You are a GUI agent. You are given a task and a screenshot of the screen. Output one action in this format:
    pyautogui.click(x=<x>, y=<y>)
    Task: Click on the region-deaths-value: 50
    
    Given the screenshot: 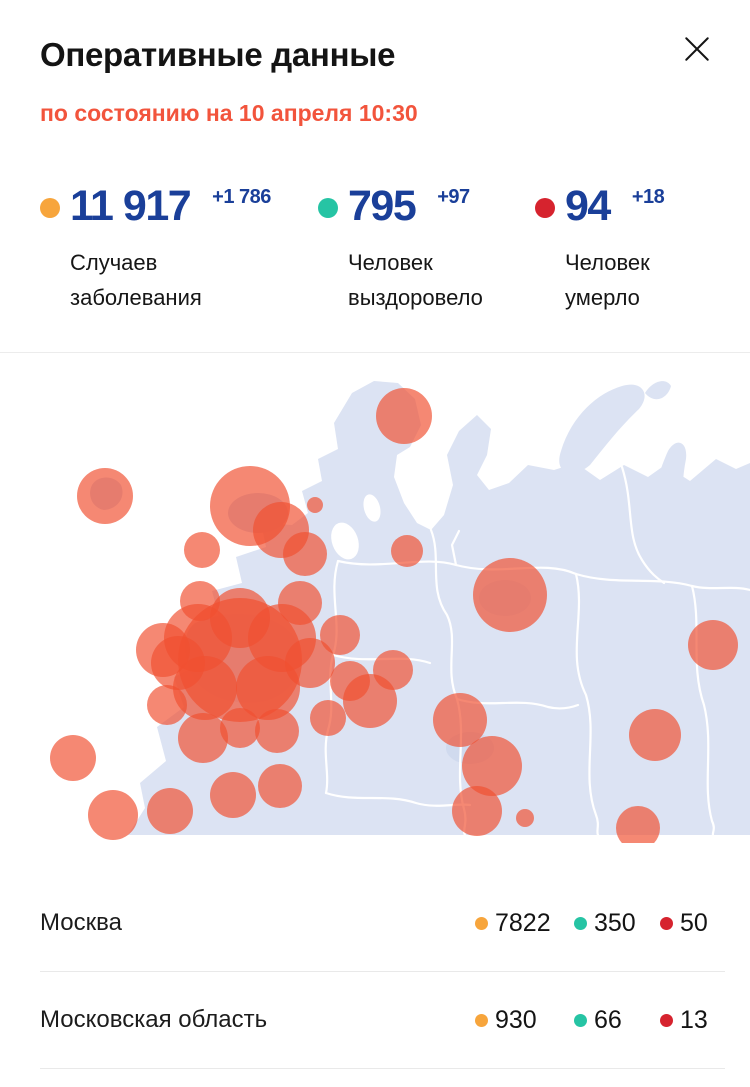 What is the action you would take?
    pyautogui.click(x=694, y=922)
    